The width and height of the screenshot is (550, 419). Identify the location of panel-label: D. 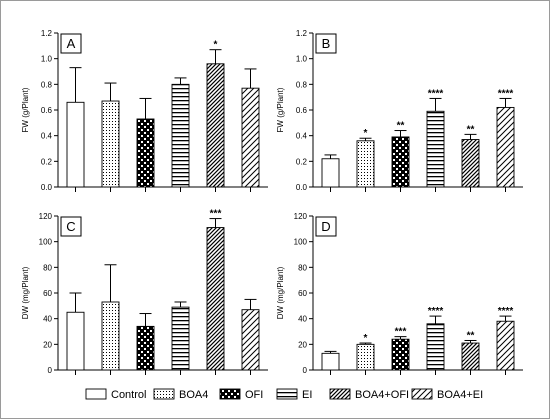
(325, 226).